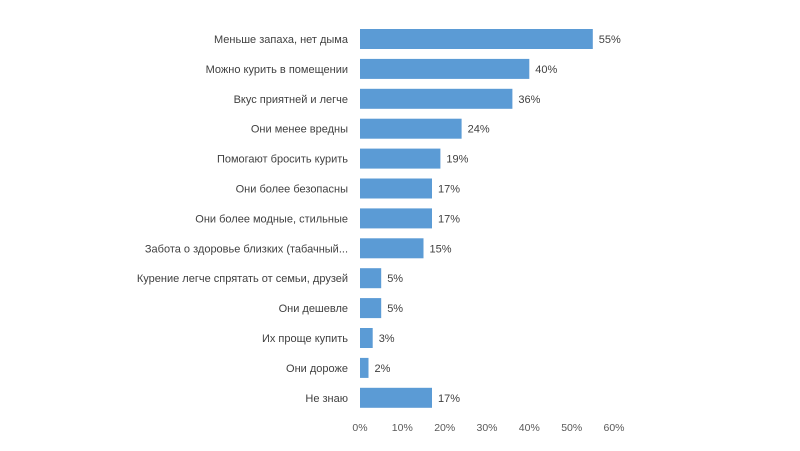  Describe the element at coordinates (402, 428) in the screenshot. I see `x-tick-label: 10%` at that location.